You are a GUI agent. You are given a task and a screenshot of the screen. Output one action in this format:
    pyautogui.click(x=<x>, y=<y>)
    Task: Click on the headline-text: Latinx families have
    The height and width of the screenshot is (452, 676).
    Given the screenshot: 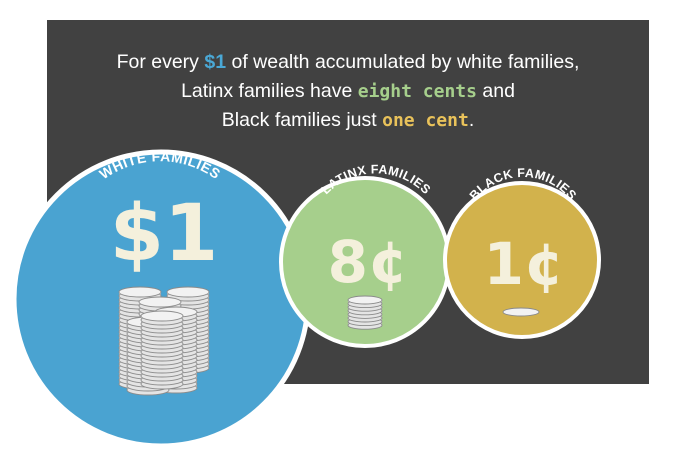 What is the action you would take?
    pyautogui.click(x=269, y=91)
    